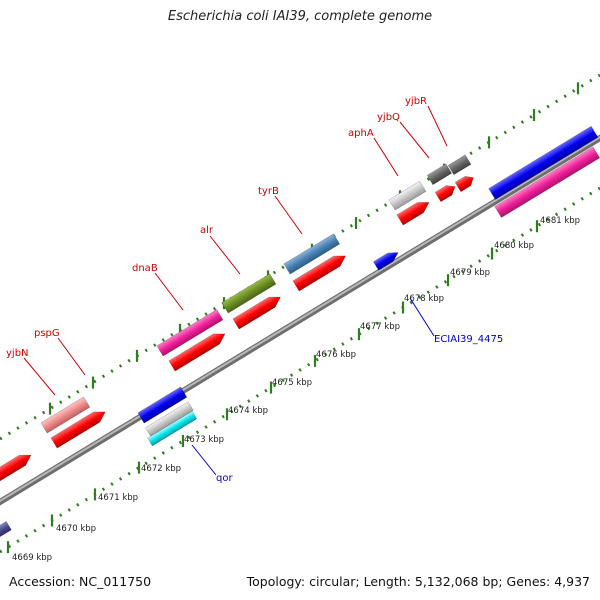 Image resolution: width=600 pixels, height=600 pixels. Describe the element at coordinates (204, 440) in the screenshot. I see `tick-label: 4673 kbp` at that location.